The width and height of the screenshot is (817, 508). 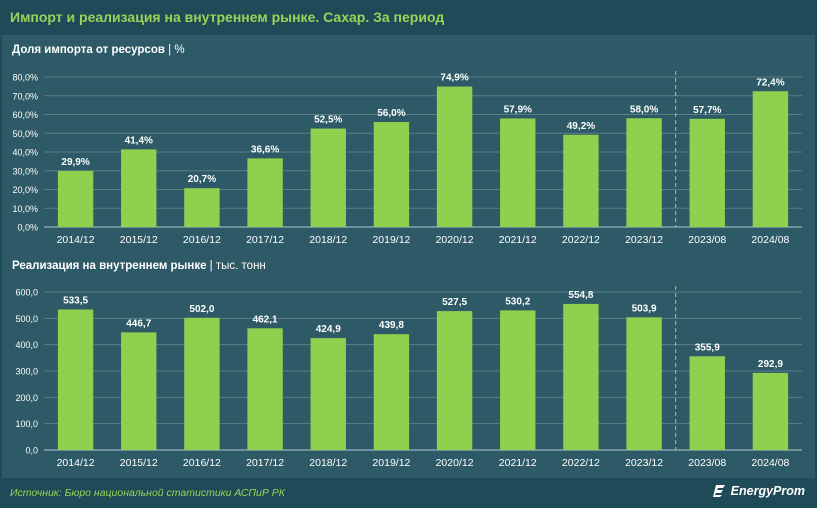 I want to click on y-tick-label: 200,0, so click(x=26, y=398).